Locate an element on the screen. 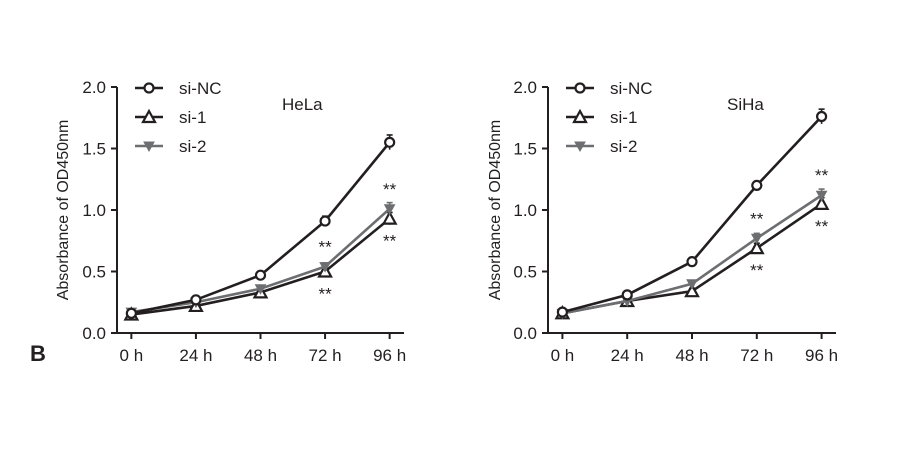 The height and width of the screenshot is (450, 900). cell-line-label: SiHa is located at coordinates (745, 104).